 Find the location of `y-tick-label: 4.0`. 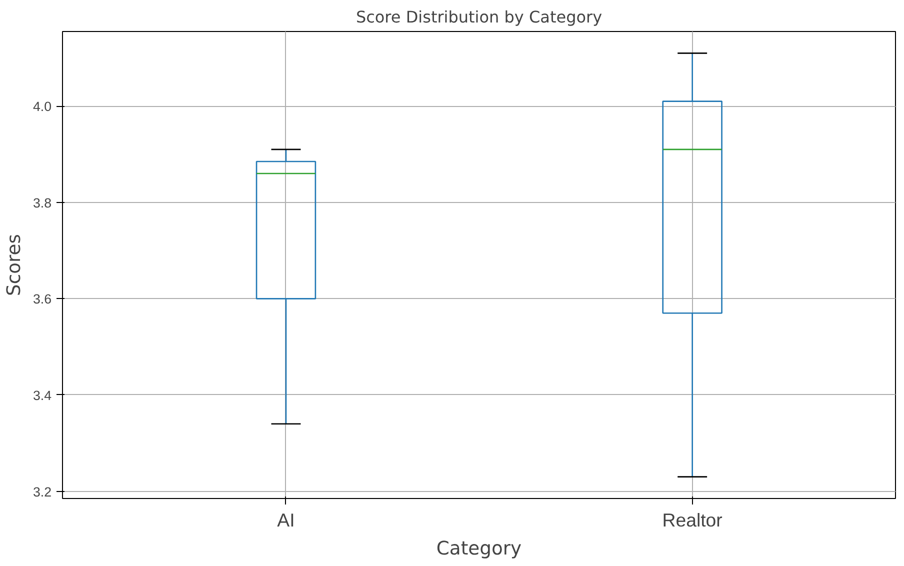

y-tick-label: 4.0 is located at coordinates (42, 106).